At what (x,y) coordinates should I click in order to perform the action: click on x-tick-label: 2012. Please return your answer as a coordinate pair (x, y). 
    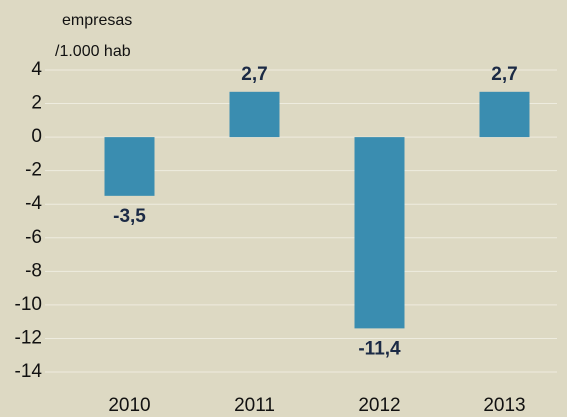
    Looking at the image, I should click on (379, 405).